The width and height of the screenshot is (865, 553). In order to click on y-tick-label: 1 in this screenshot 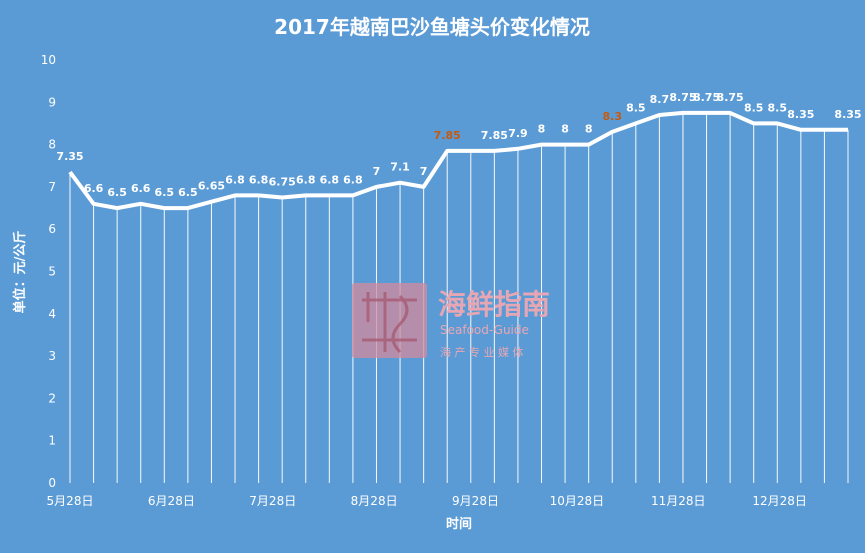, I will do `click(52, 441)`.